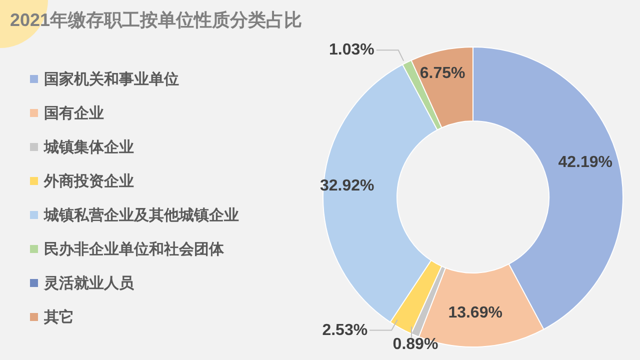 This screenshot has height=360, width=640. What do you see at coordinates (351, 50) in the screenshot?
I see `data-label: 1.03%` at bounding box center [351, 50].